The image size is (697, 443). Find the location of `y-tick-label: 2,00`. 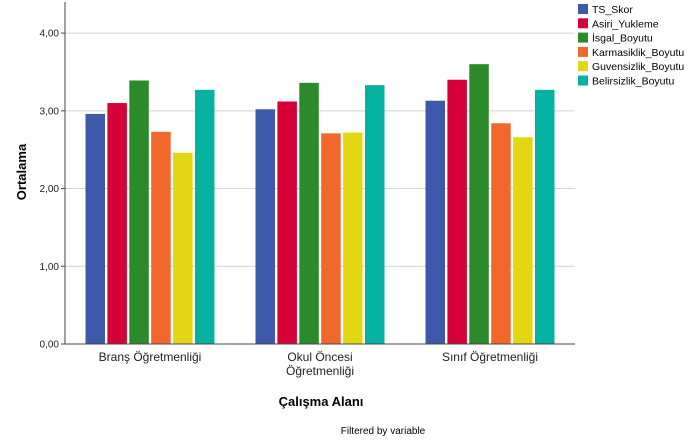

y-tick-label: 2,00 is located at coordinates (50, 189).